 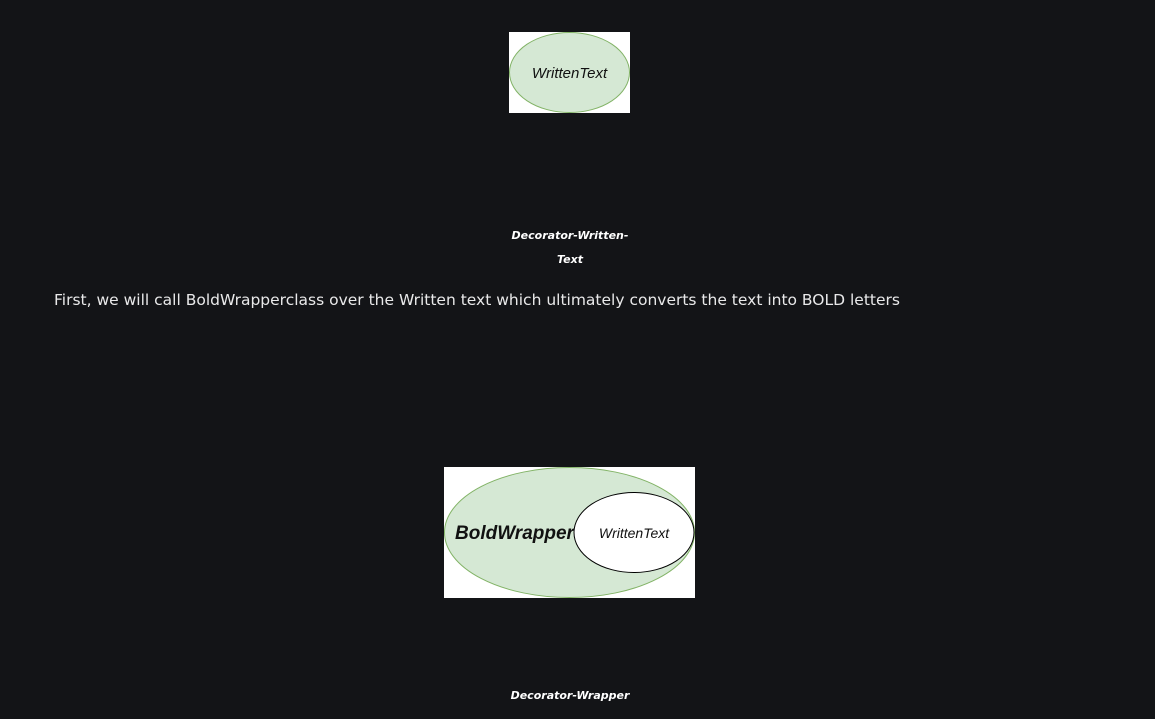 I want to click on bold-wrapper-diagram: BoldWrapper WrittenText, so click(x=569, y=532).